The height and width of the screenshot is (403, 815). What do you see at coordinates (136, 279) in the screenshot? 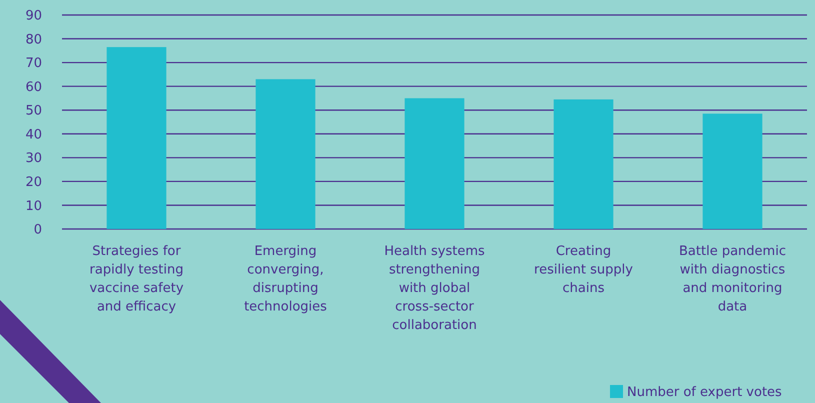
I see `x-tick-label: Strategies for rapidly testing vaccine safety and efficacy` at bounding box center [136, 279].